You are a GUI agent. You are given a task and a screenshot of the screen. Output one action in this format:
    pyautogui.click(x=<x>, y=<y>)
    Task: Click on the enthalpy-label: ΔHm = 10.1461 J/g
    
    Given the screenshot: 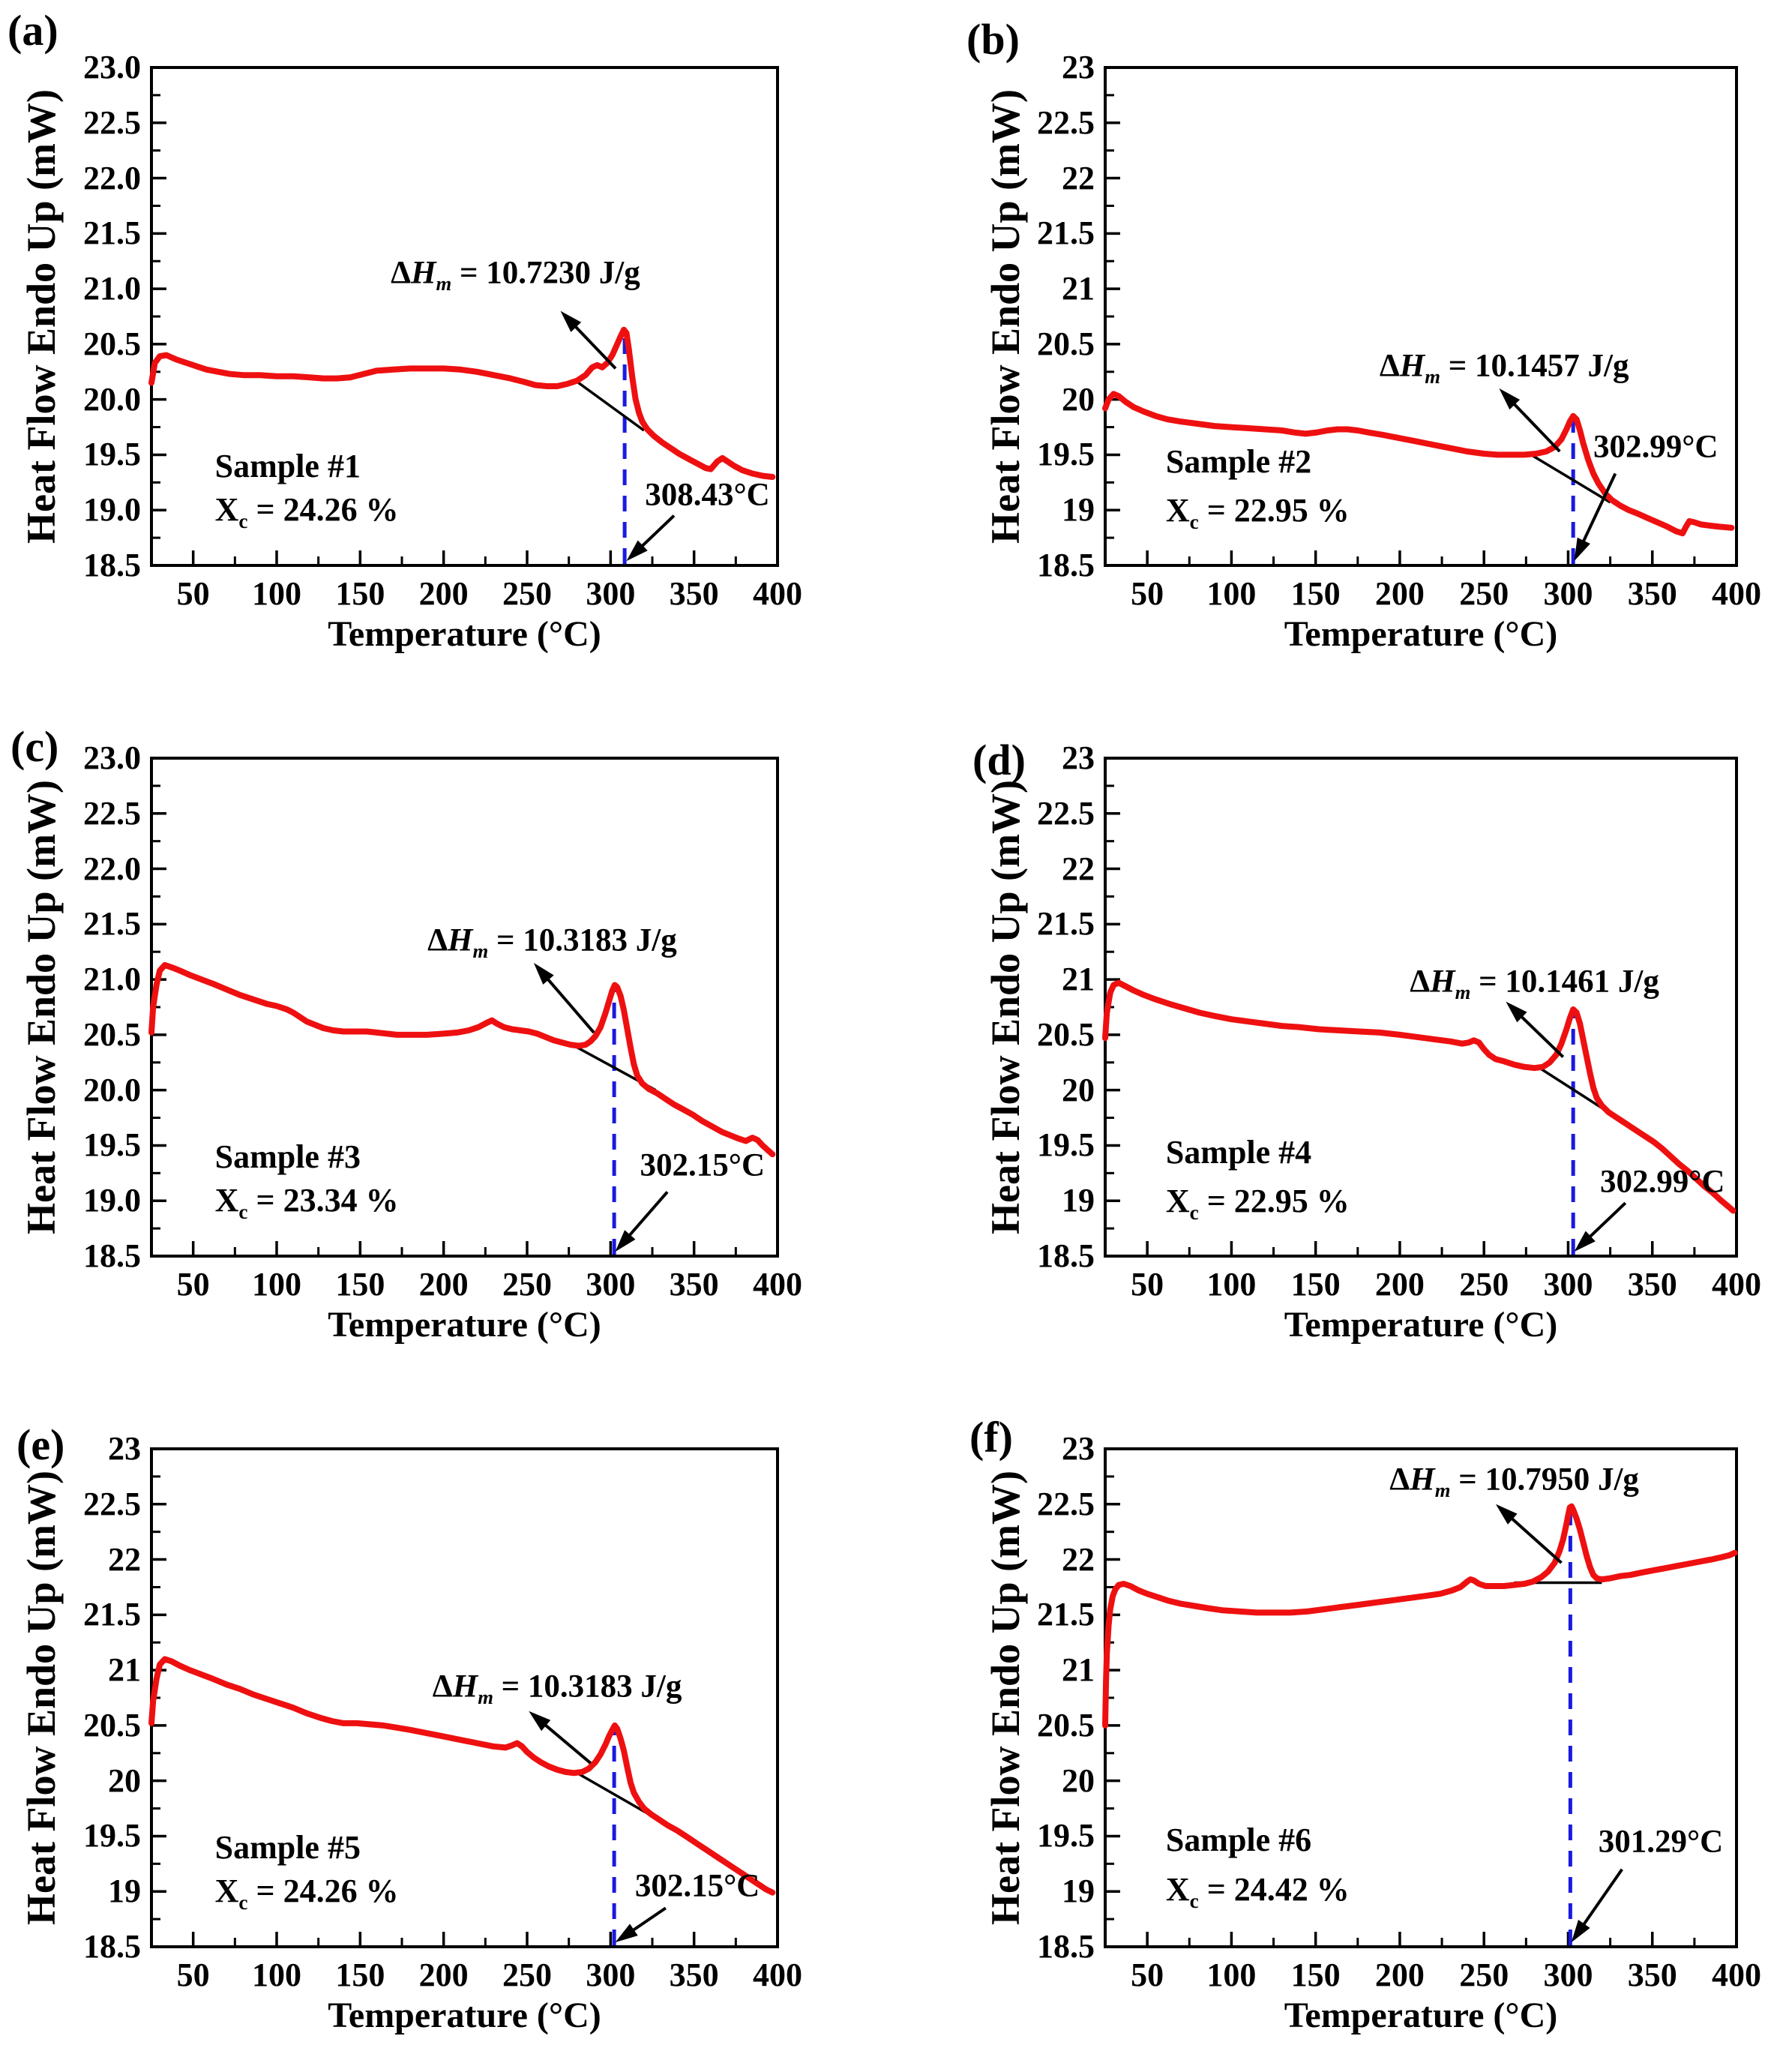 What is the action you would take?
    pyautogui.click(x=1534, y=984)
    